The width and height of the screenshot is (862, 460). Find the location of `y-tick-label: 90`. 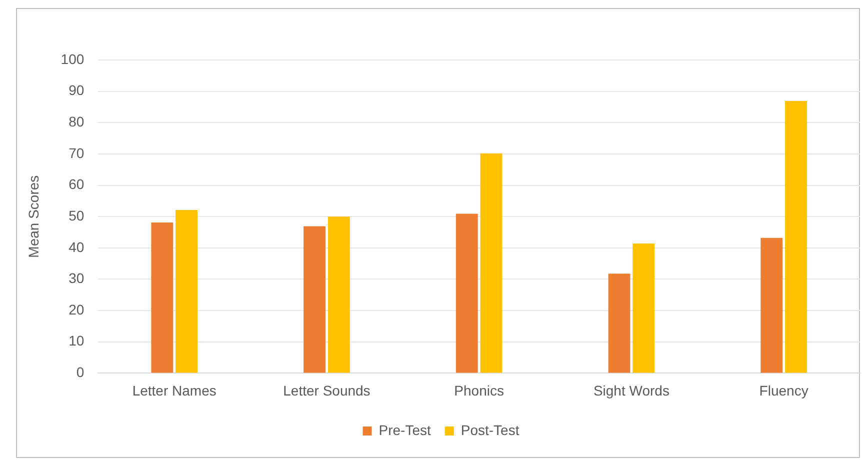

y-tick-label: 90 is located at coordinates (76, 90).